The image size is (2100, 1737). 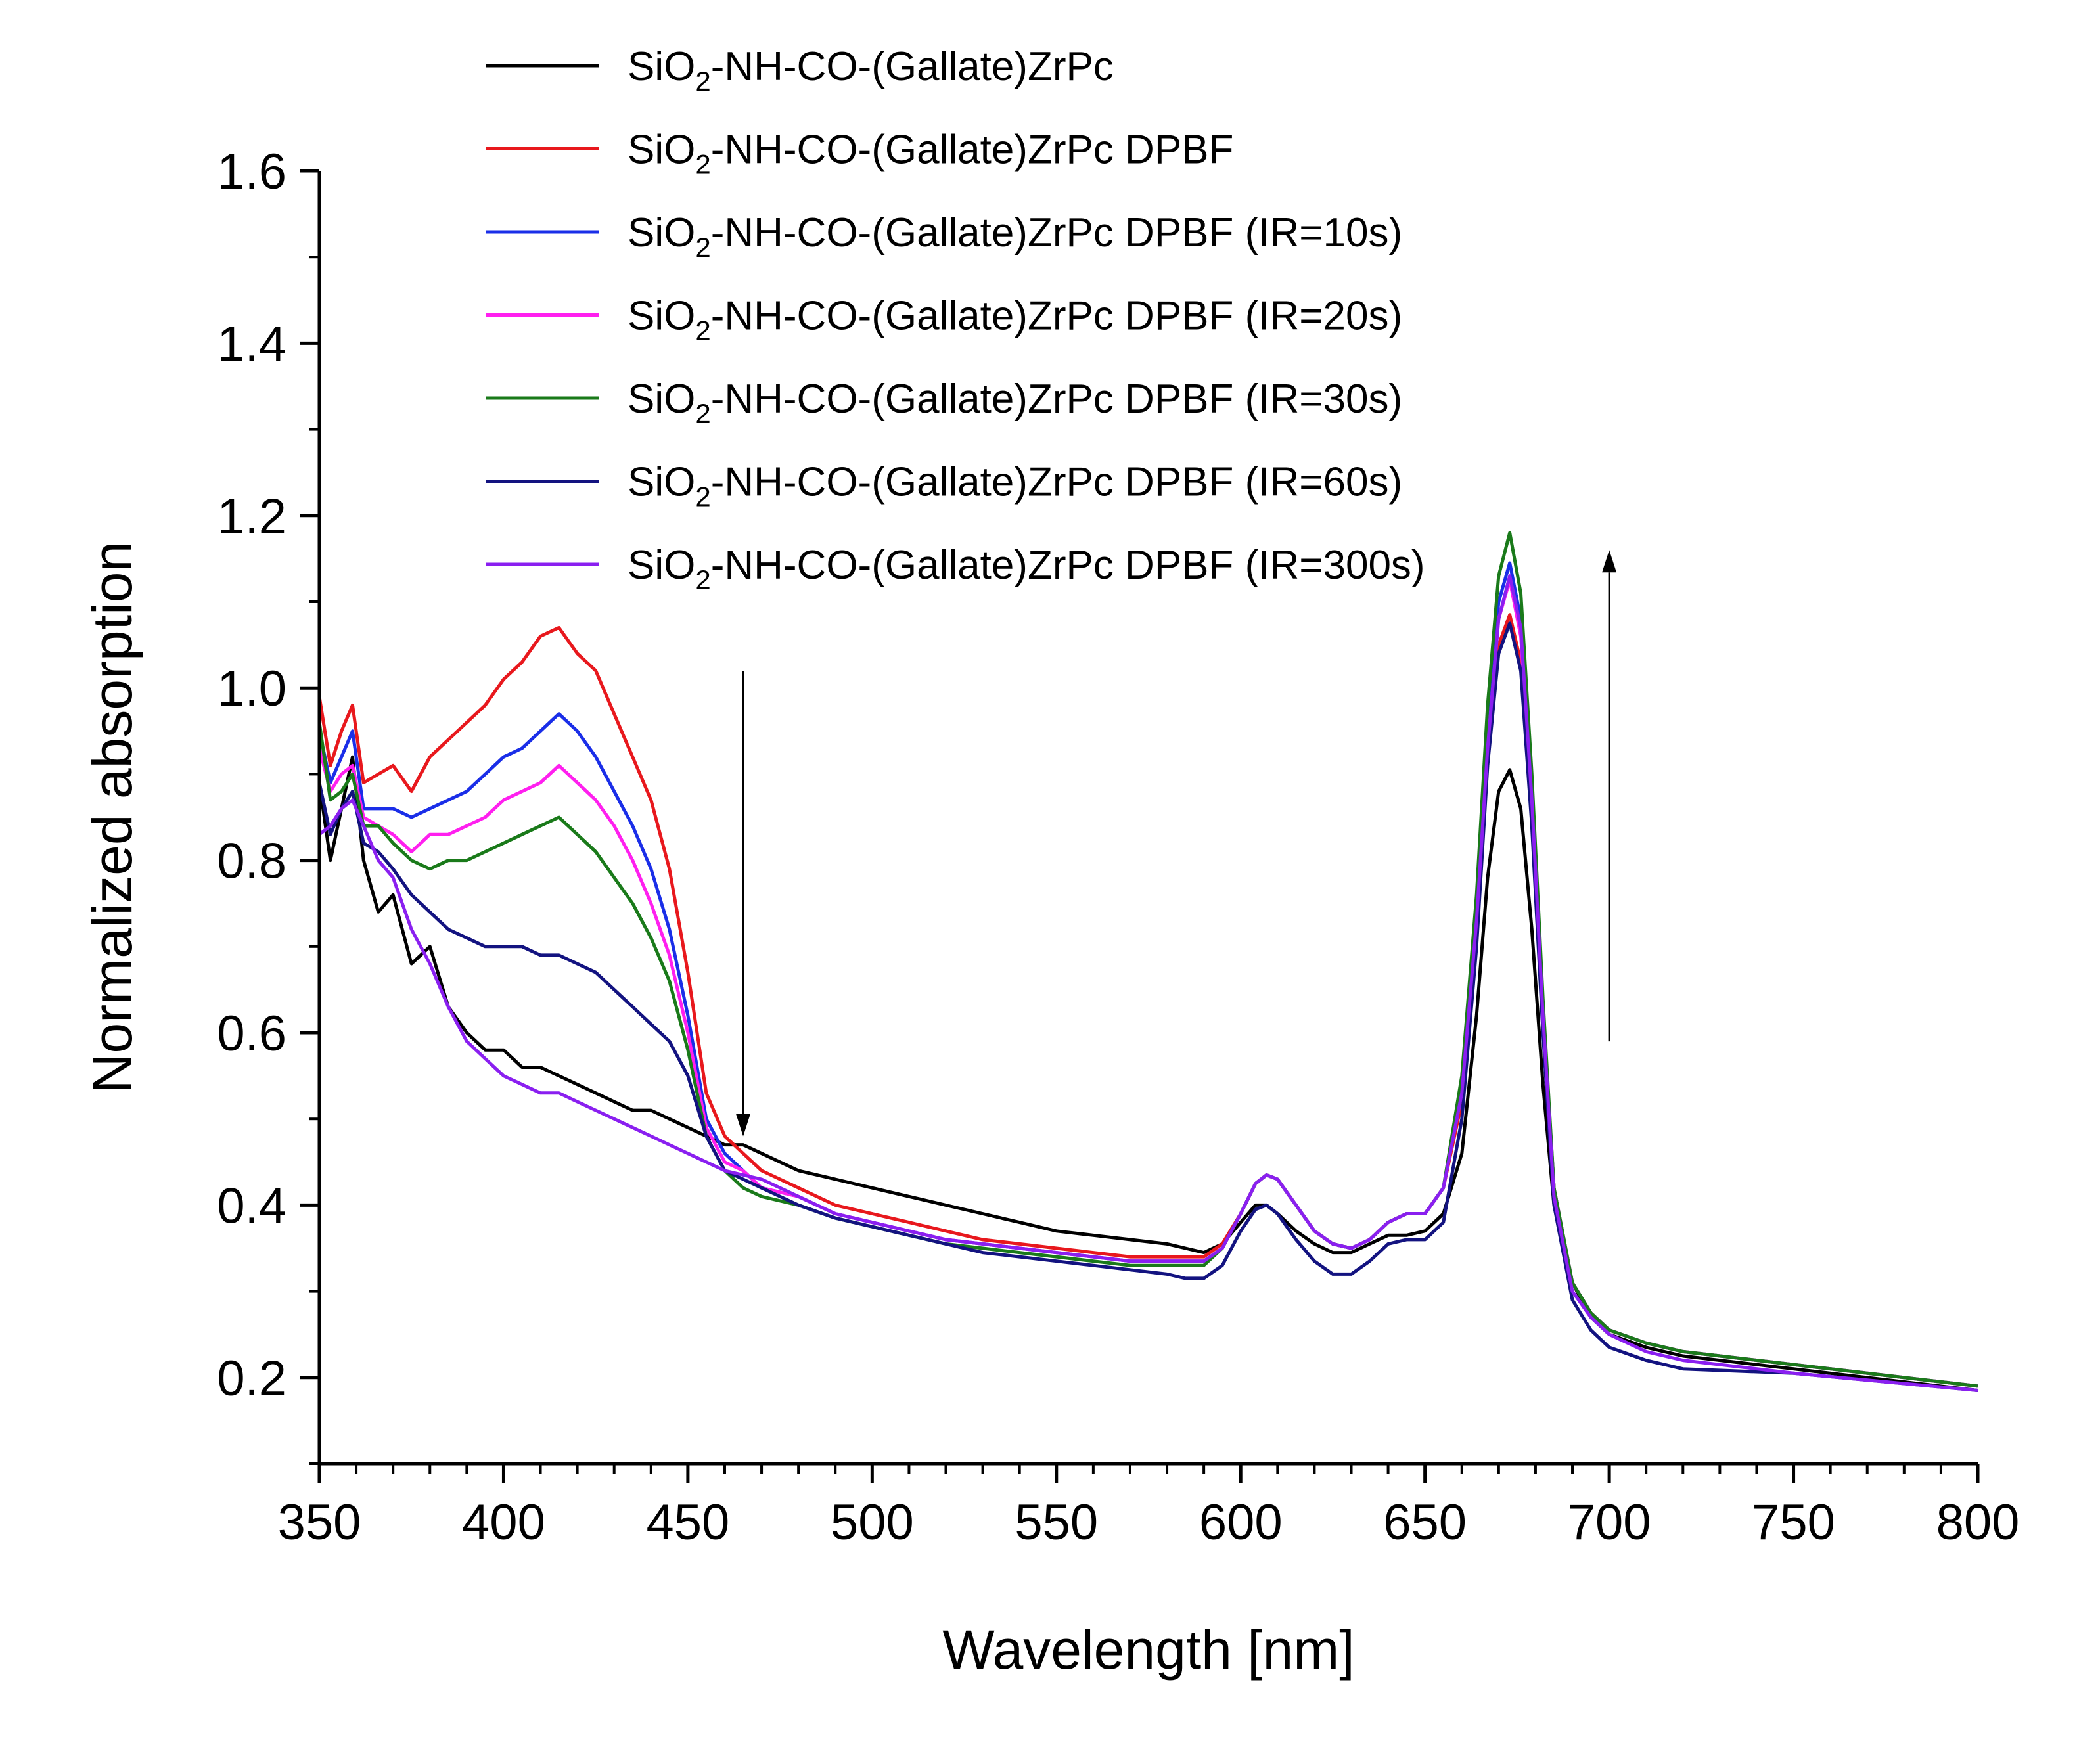 What do you see at coordinates (251, 517) in the screenshot?
I see `y-tick-label: 1.2` at bounding box center [251, 517].